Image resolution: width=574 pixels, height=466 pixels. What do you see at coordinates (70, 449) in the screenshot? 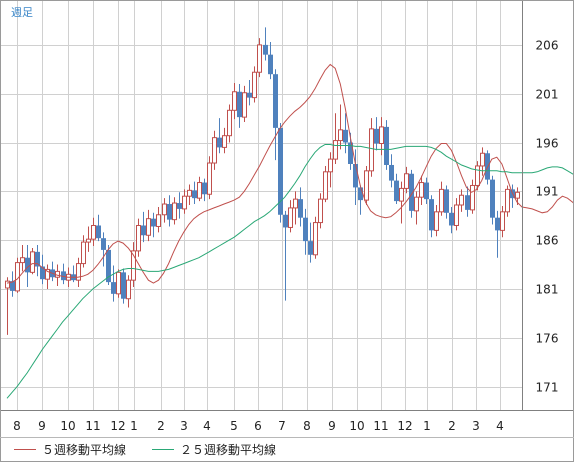
I see `legend-item: ５週移動平均線` at bounding box center [70, 449].